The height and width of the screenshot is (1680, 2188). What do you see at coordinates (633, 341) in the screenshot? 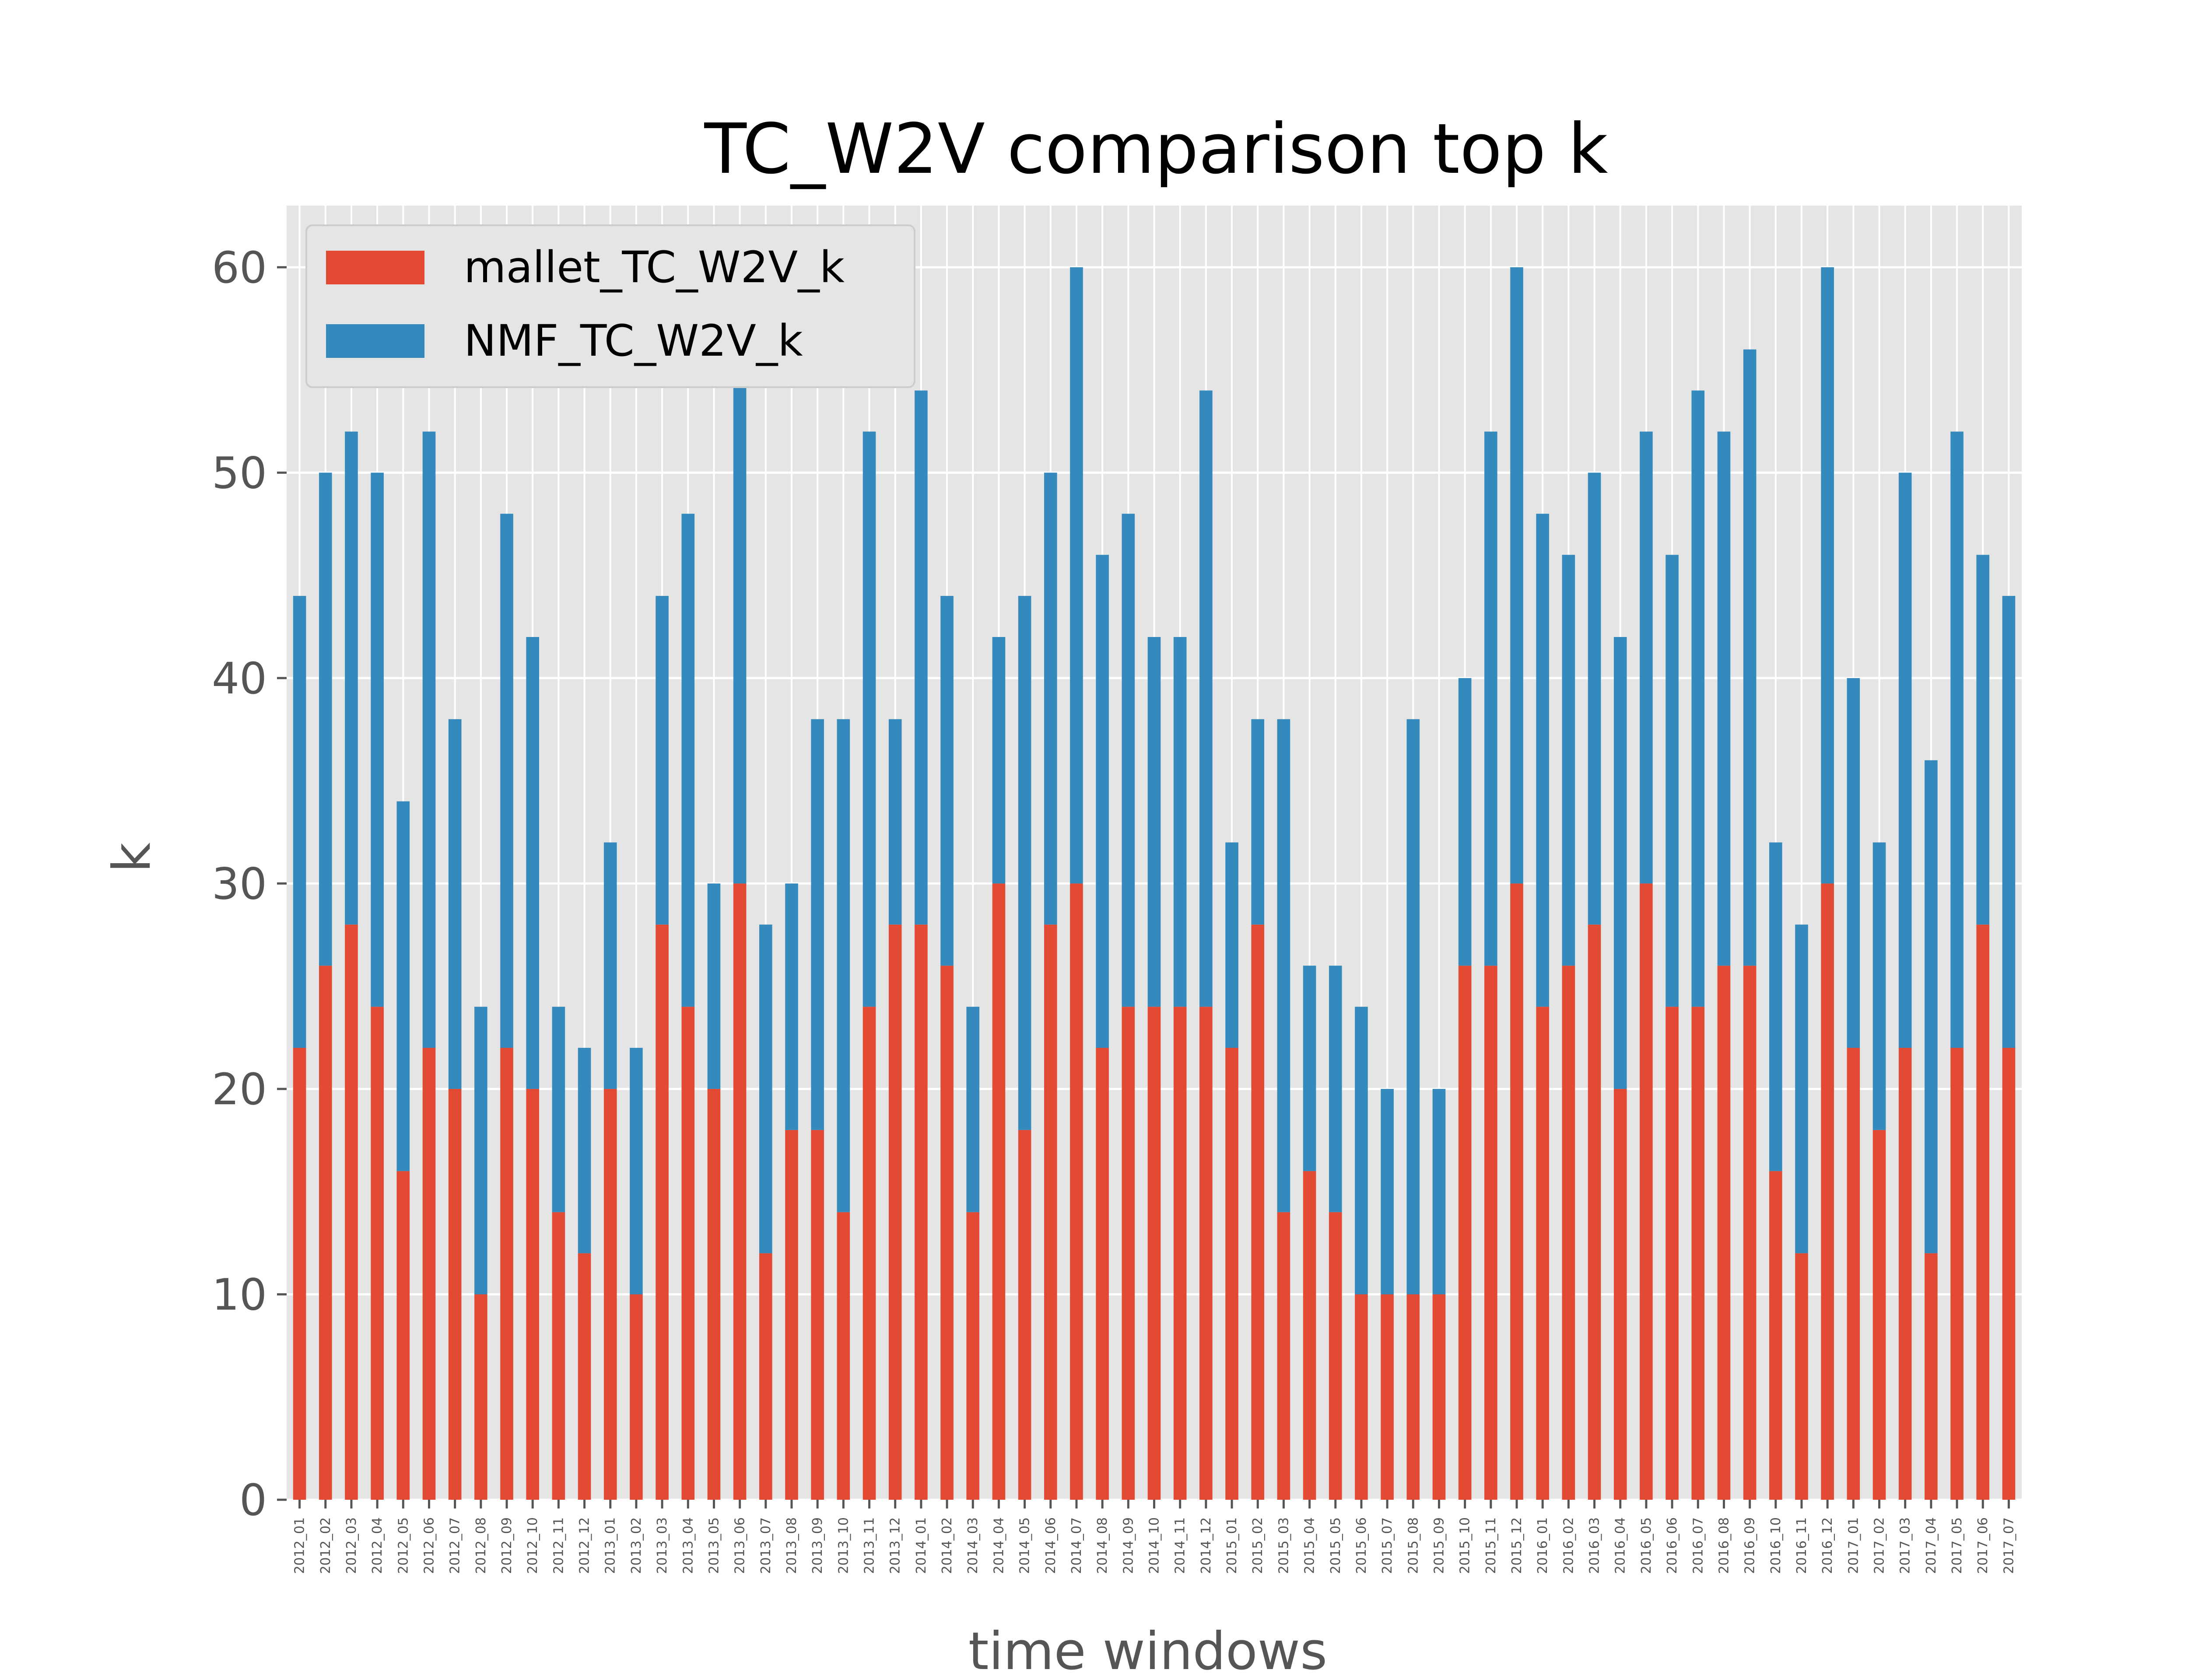
I see `legend-label-nmf: NMF_TC_W2V_k` at bounding box center [633, 341].